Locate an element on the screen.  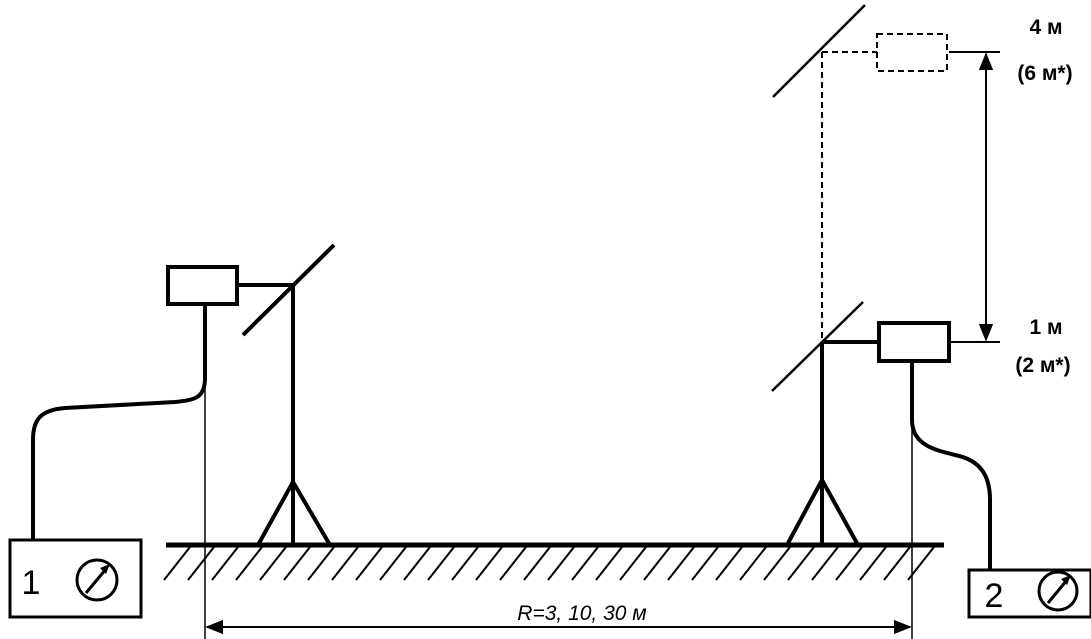
left-antenna-element is located at coordinates (288, 290).